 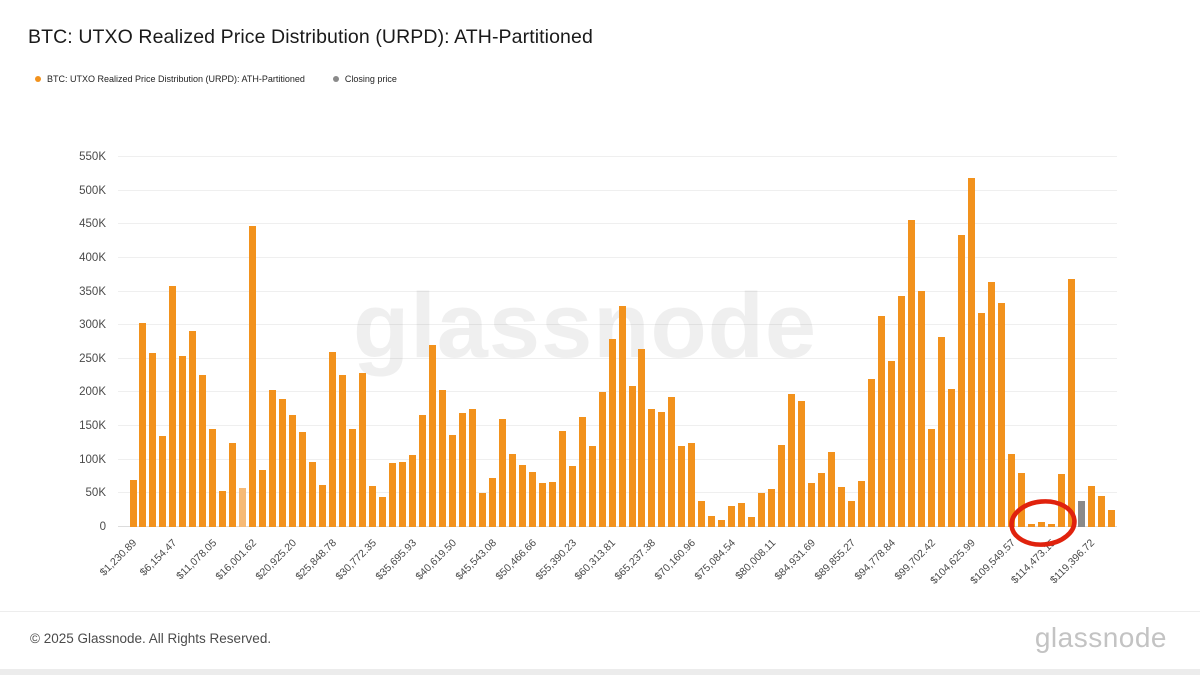 What do you see at coordinates (370, 79) in the screenshot?
I see `closing-price-legend-label: Closing price` at bounding box center [370, 79].